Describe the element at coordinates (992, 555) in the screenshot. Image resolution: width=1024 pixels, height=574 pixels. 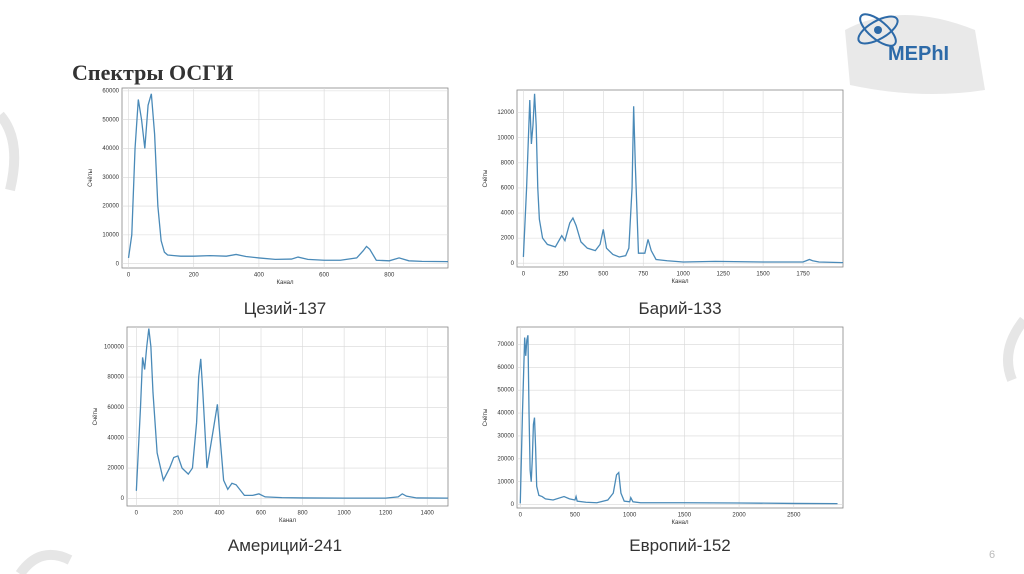
I see `page-number: 6` at that location.